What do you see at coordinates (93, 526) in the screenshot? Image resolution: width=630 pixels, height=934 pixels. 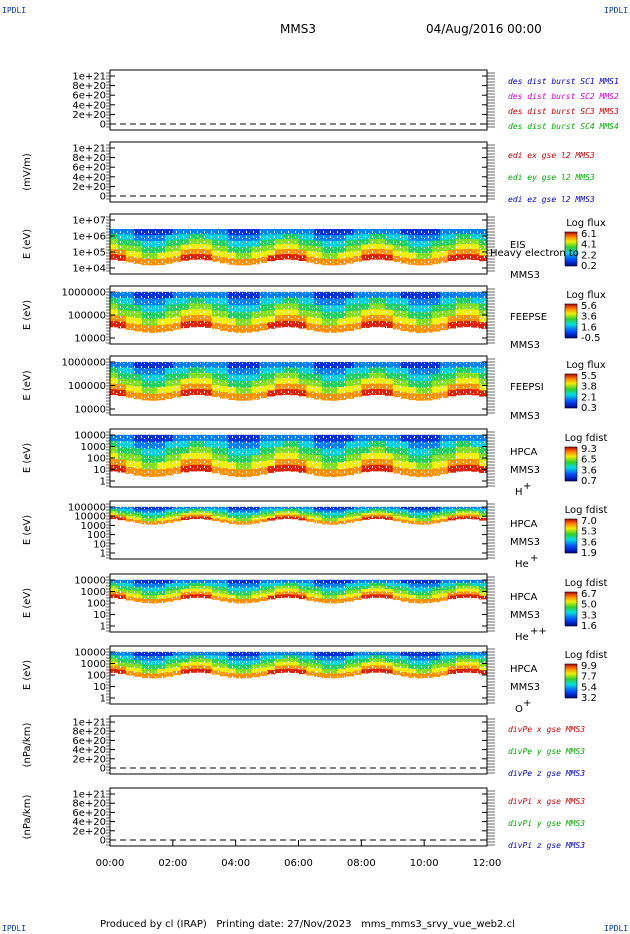 I see `p7-ytick-label: 1000` at bounding box center [93, 526].